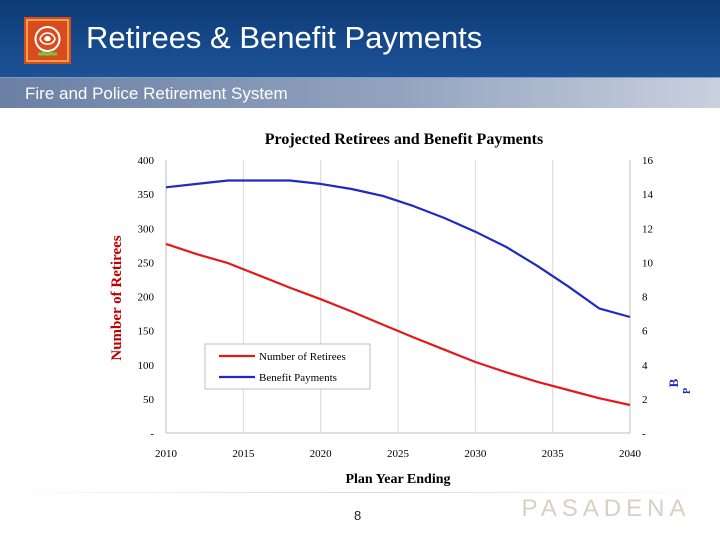 Image resolution: width=720 pixels, height=540 pixels. Describe the element at coordinates (645, 400) in the screenshot. I see `y2-tick-label: 2` at that location.